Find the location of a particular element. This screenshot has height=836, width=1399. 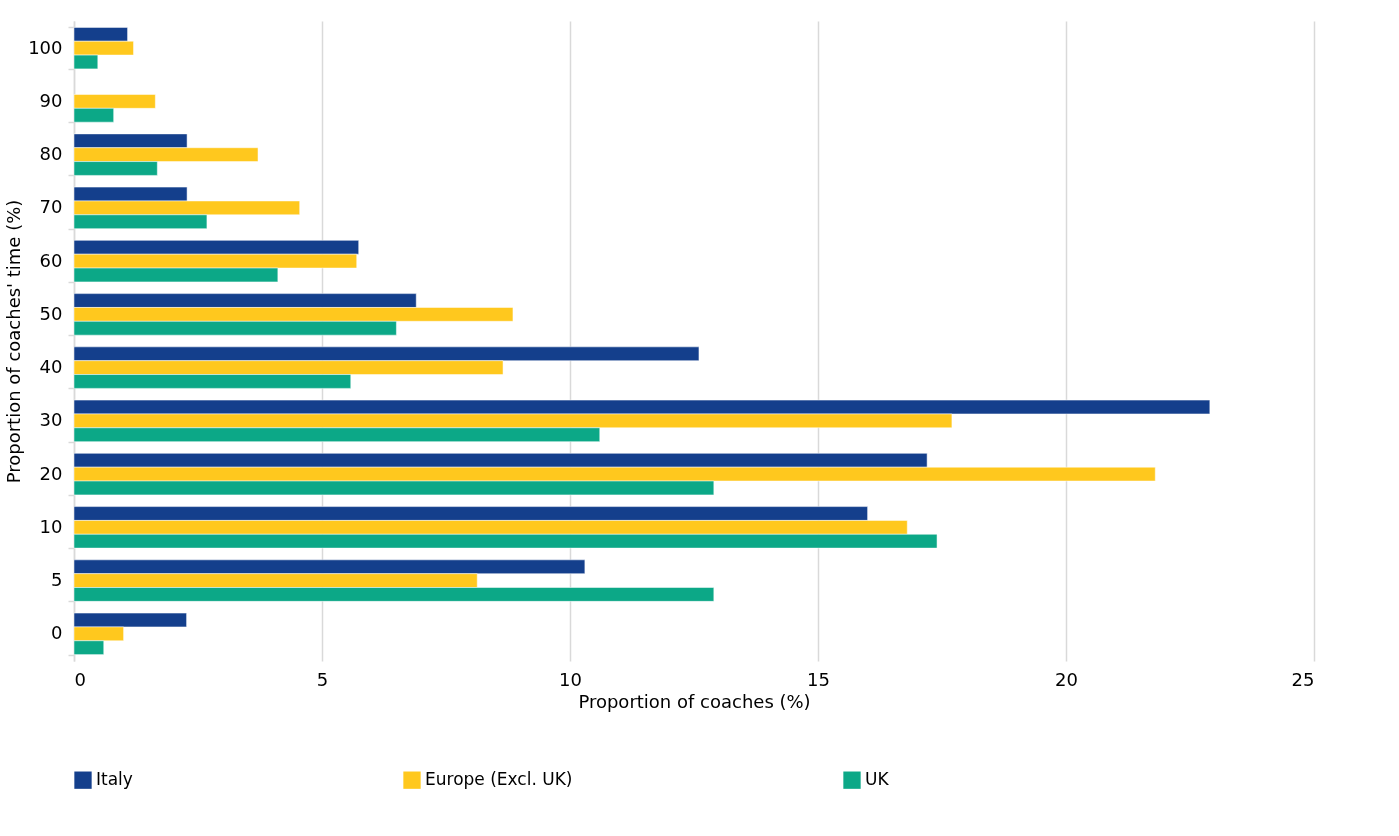

x-tick-label: 5 is located at coordinates (322, 679).